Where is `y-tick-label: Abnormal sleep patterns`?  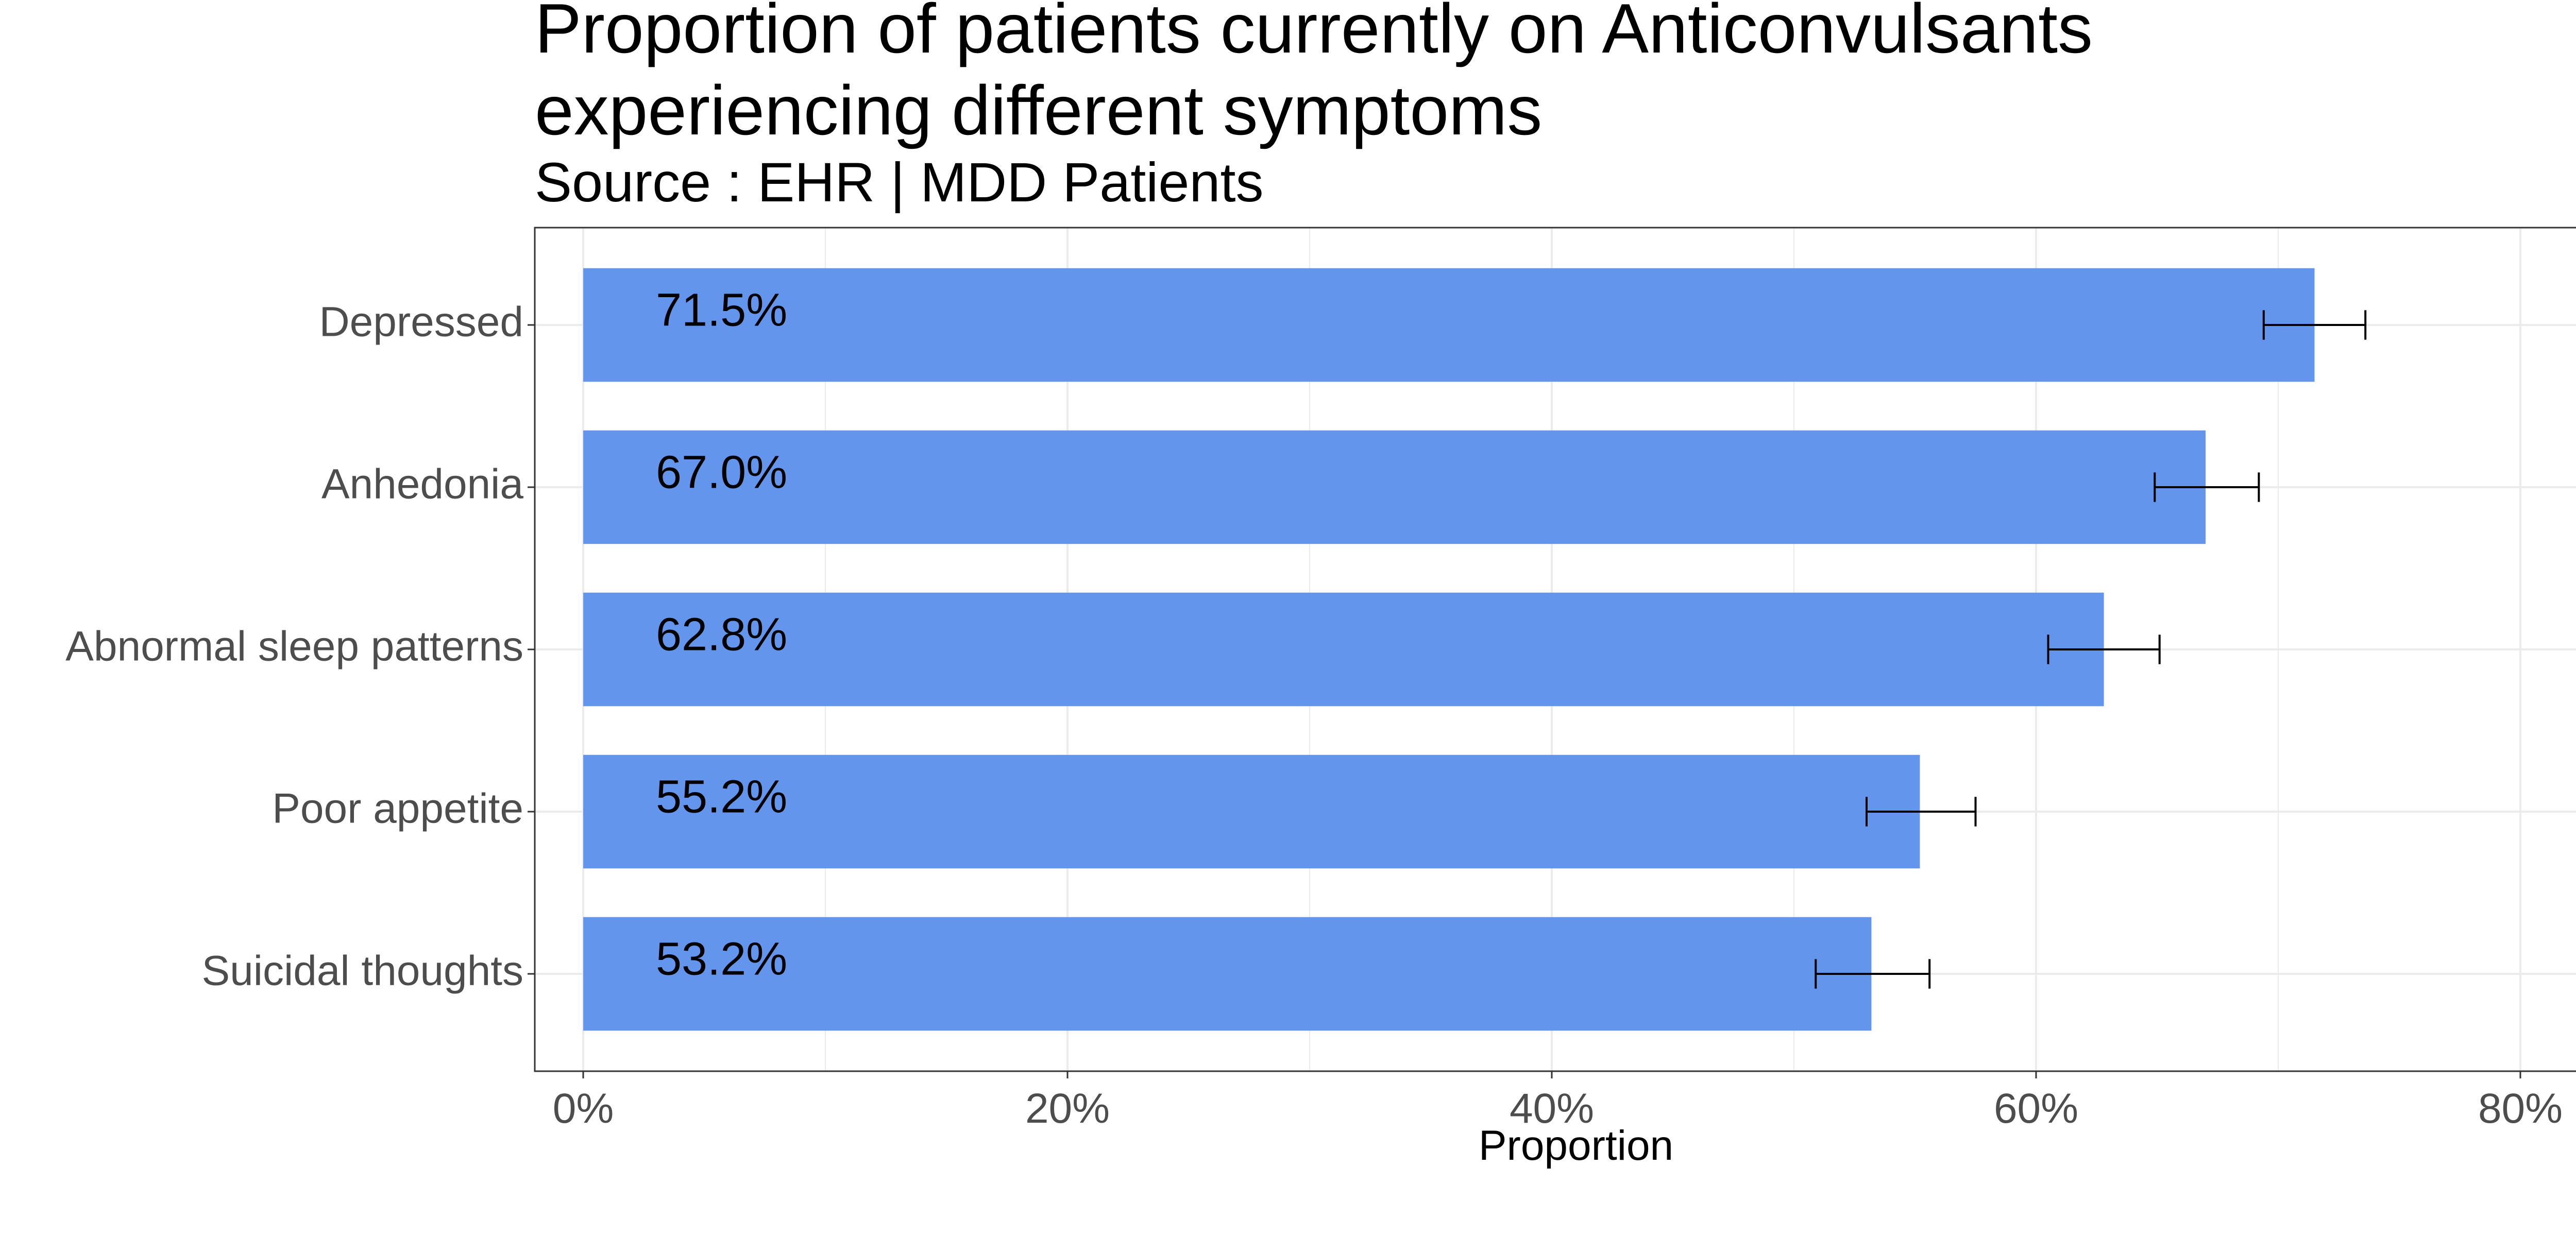
y-tick-label: Abnormal sleep patterns is located at coordinates (294, 647).